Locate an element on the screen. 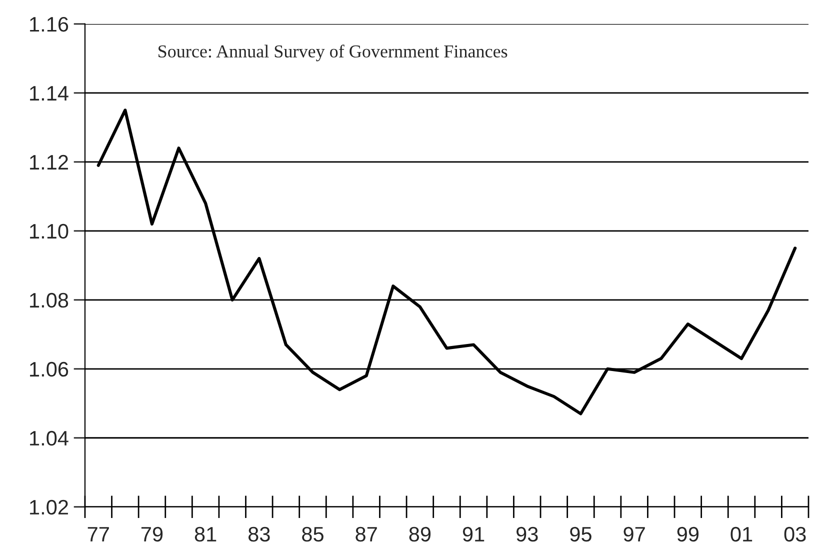 The width and height of the screenshot is (825, 557). y-tick-label: 1.02 is located at coordinates (49, 507).